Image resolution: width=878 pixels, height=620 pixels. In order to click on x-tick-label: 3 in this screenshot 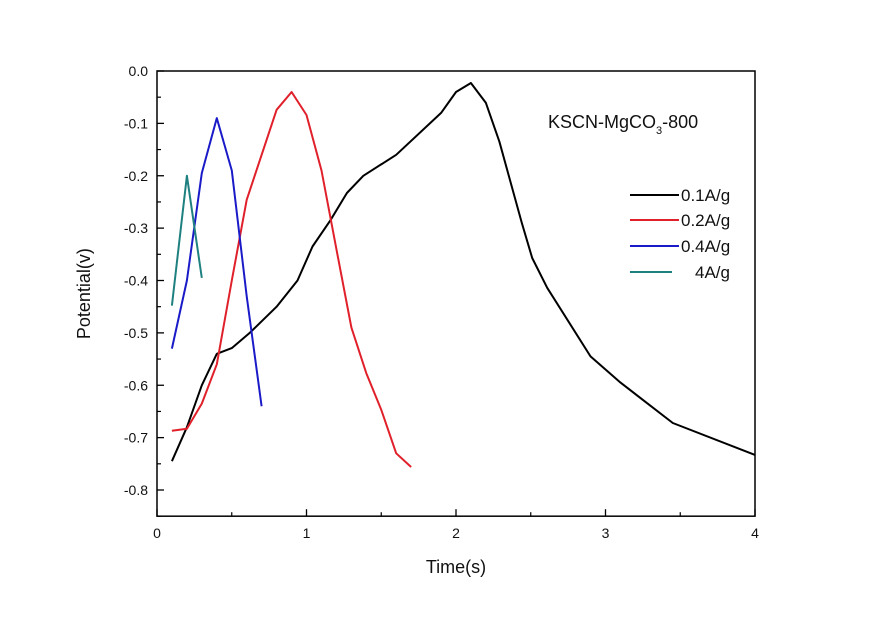, I will do `click(606, 533)`.